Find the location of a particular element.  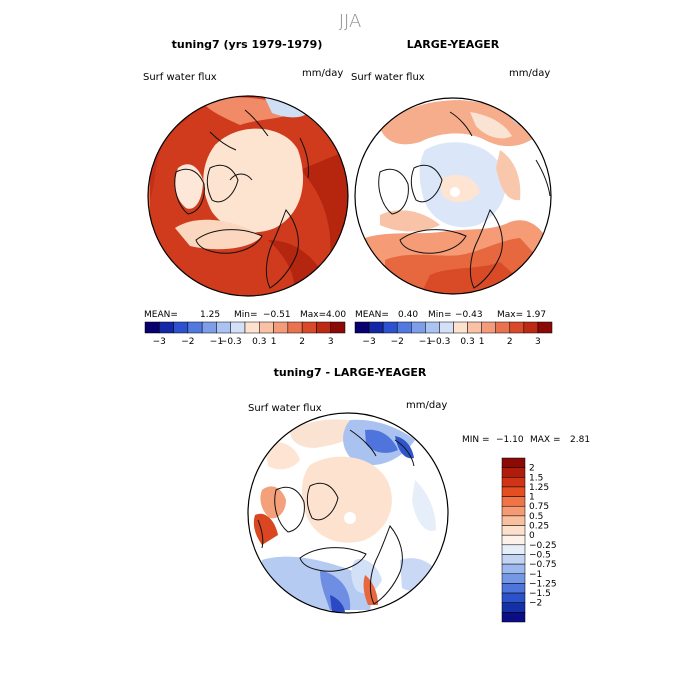

main-title: JJA is located at coordinates (350, 21).